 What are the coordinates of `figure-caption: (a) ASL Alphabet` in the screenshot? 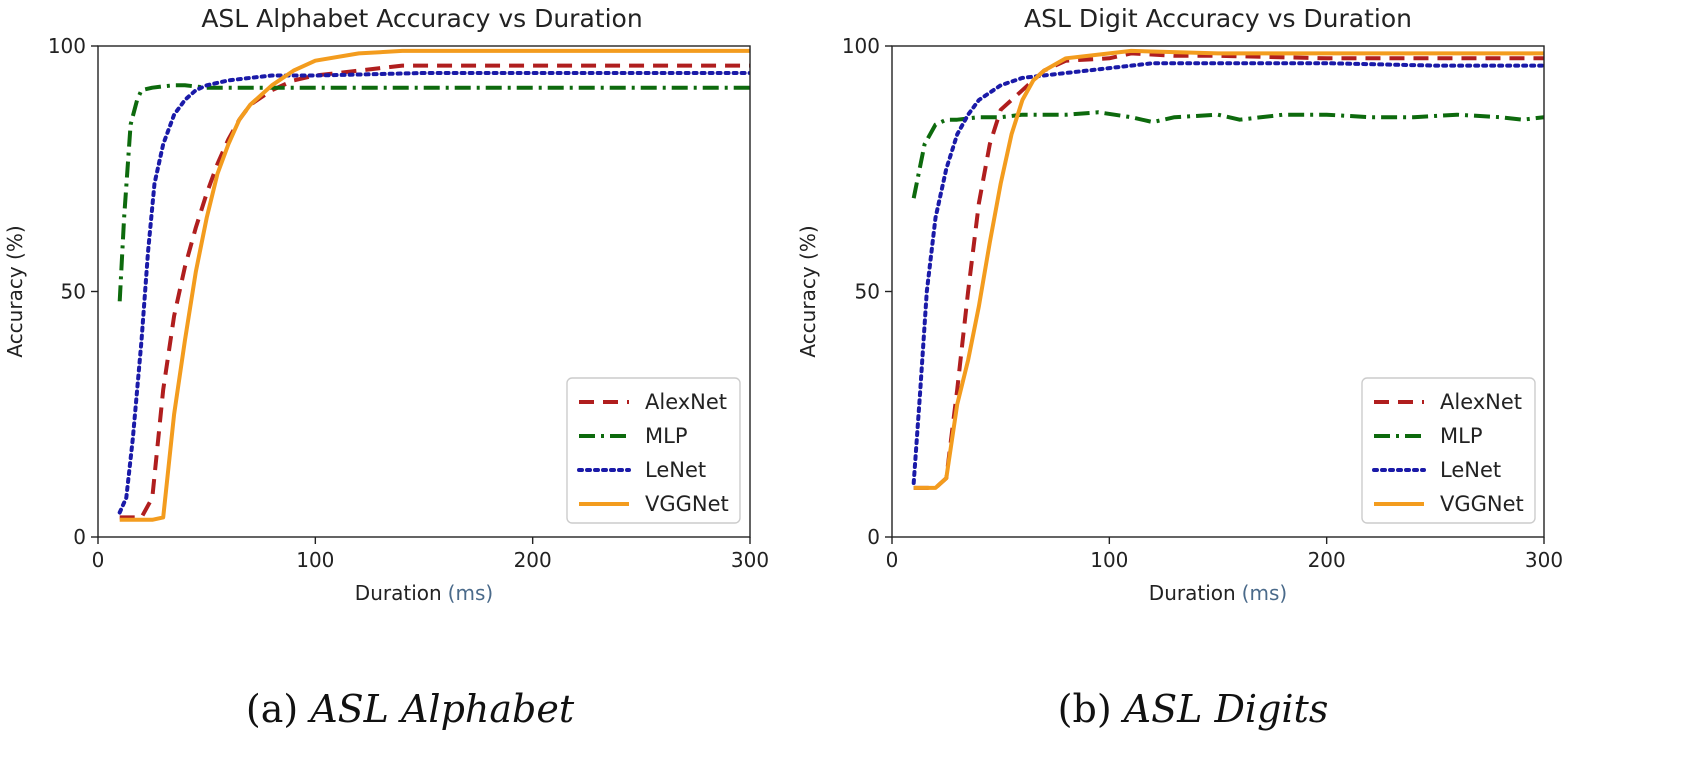 It's located at (410, 709).